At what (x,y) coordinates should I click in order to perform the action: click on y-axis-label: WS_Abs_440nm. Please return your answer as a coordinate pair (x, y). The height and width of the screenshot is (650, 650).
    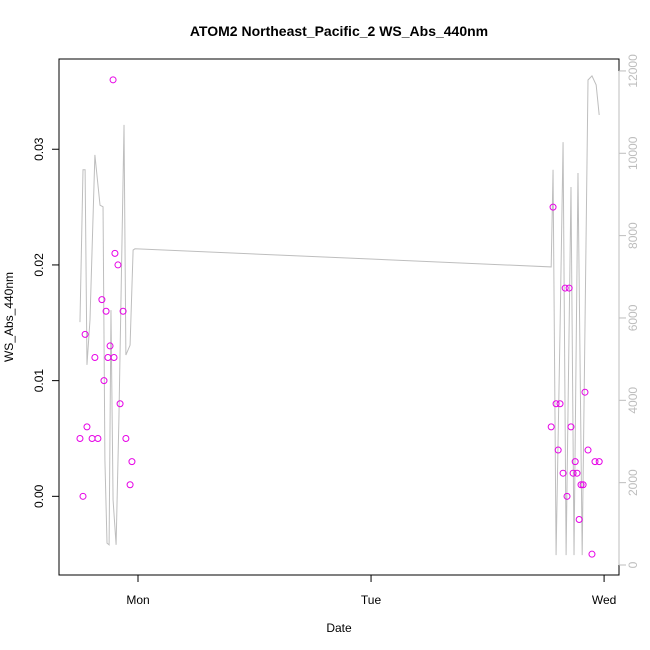
    Looking at the image, I should click on (9, 317).